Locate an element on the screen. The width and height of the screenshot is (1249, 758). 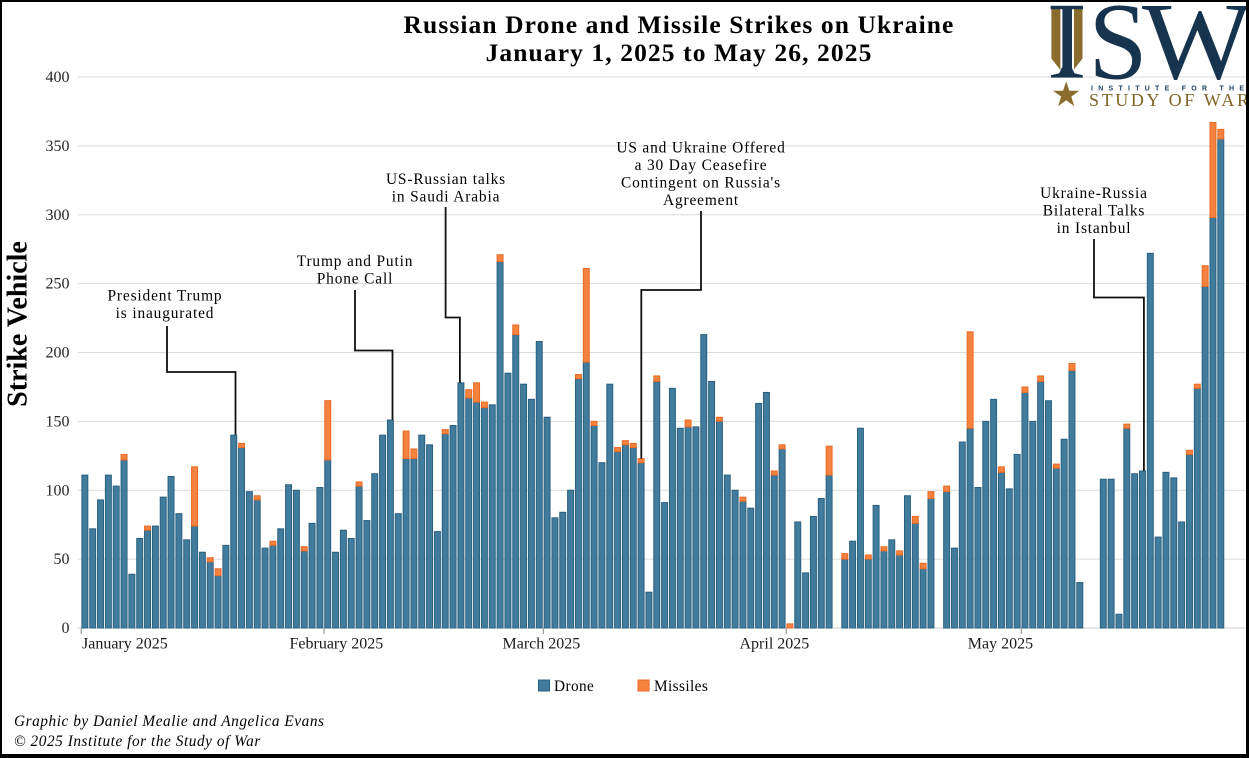
svg-text: 50 is located at coordinates (61, 559).